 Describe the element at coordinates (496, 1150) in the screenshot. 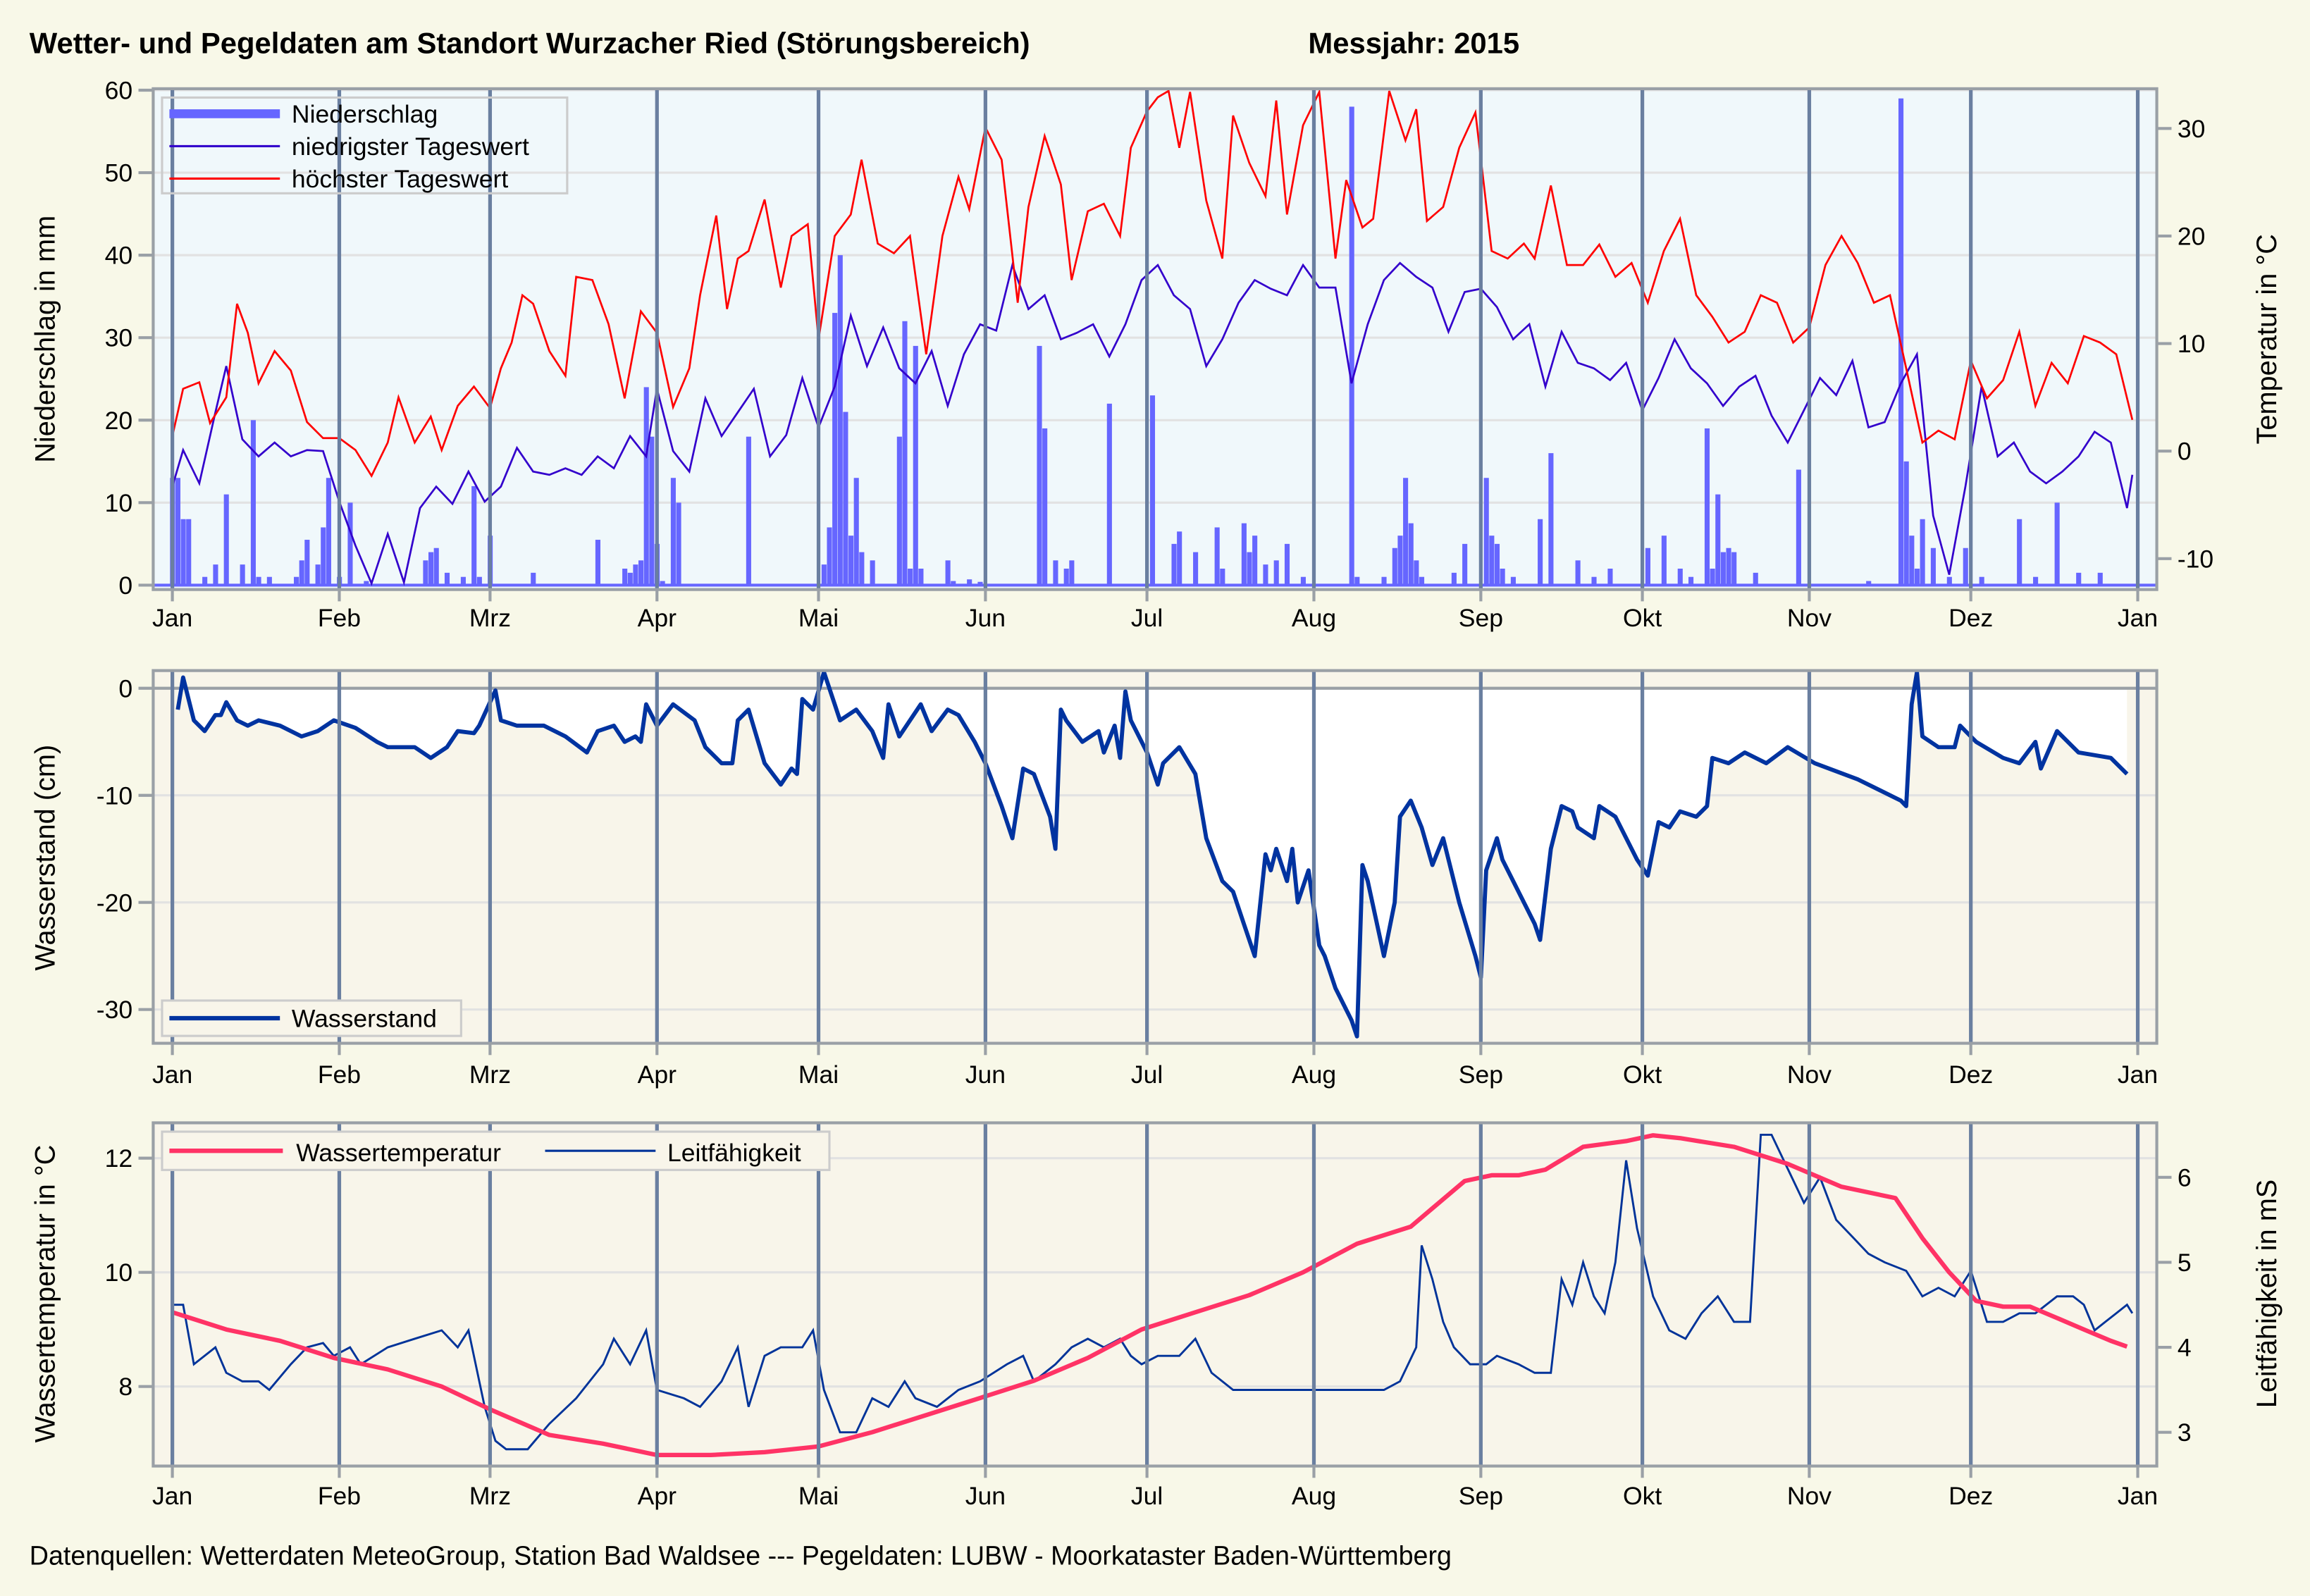

I see `legend-water-quality: Wassertemperatur Leitfähigkeit` at that location.